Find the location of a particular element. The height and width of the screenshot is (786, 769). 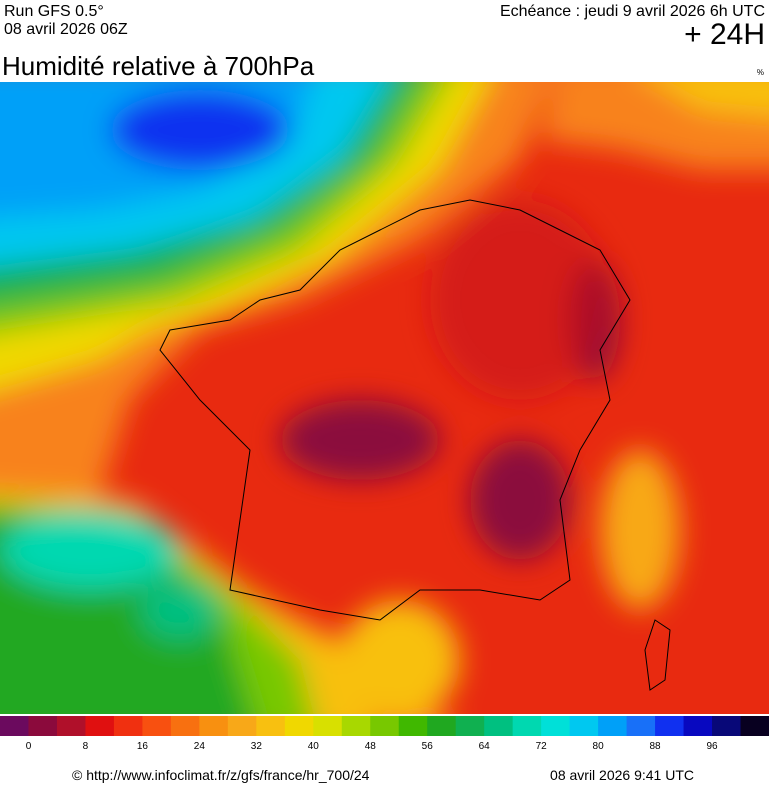

scale-label: 56 is located at coordinates (428, 746).